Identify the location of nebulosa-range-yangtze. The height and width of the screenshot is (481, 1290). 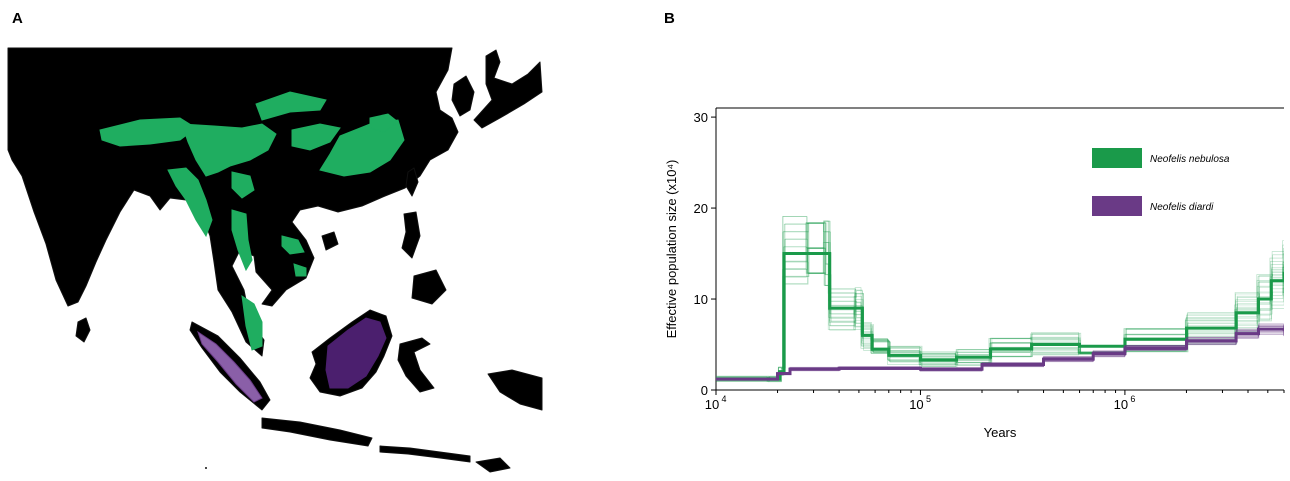
(384, 123).